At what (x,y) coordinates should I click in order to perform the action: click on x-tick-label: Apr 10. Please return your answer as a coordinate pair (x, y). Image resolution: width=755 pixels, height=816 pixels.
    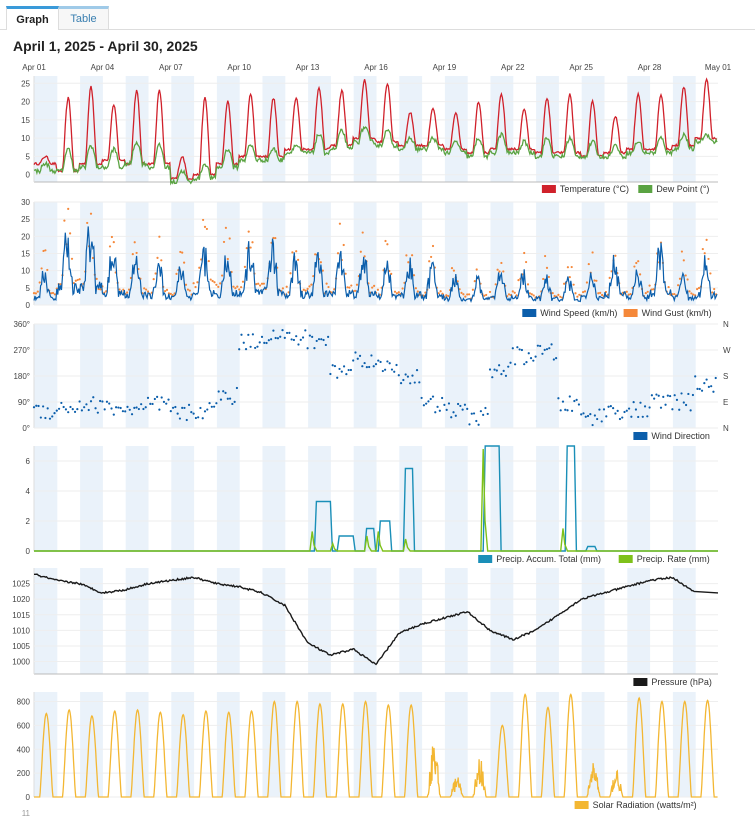
    Looking at the image, I should click on (239, 67).